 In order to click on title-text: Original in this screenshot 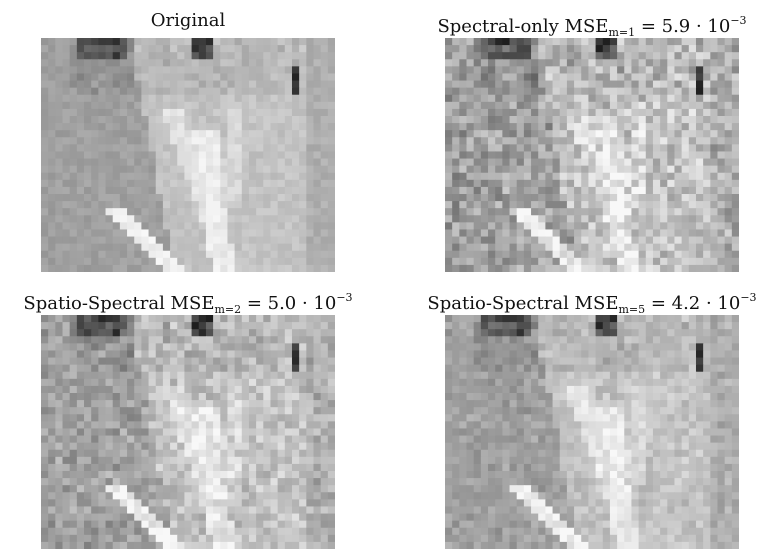, I will do `click(188, 20)`.